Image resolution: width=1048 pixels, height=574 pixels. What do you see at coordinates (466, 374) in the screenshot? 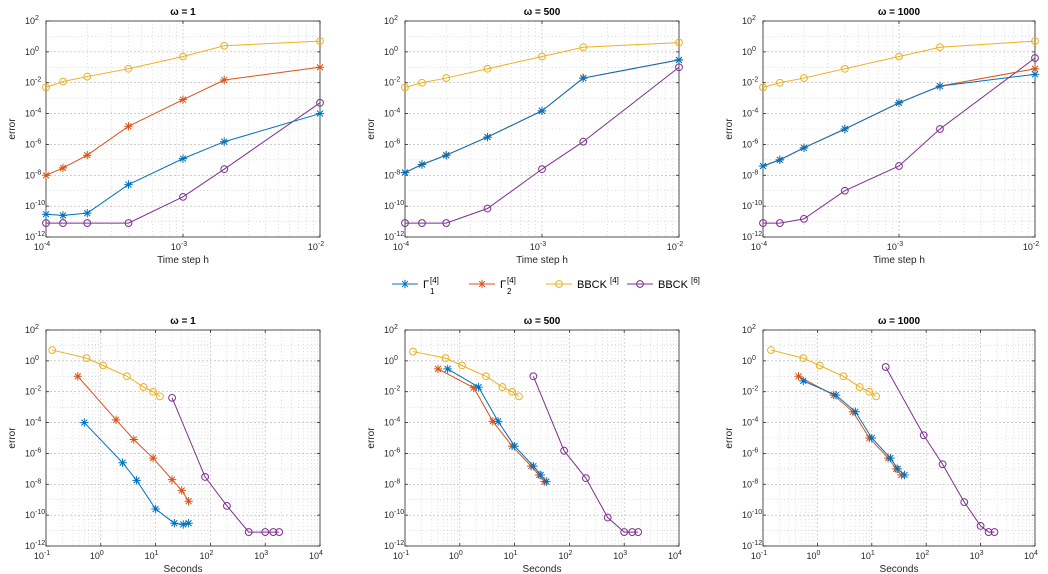
I see `series-line-bbck4` at bounding box center [466, 374].